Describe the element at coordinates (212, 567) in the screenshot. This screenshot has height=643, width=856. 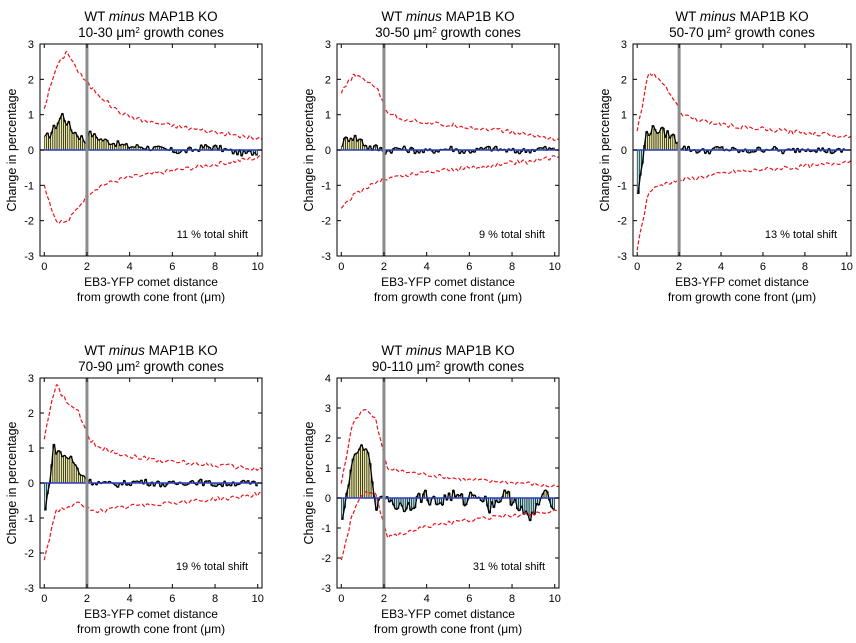
I see `shift-annotation: 19 % total shift` at that location.